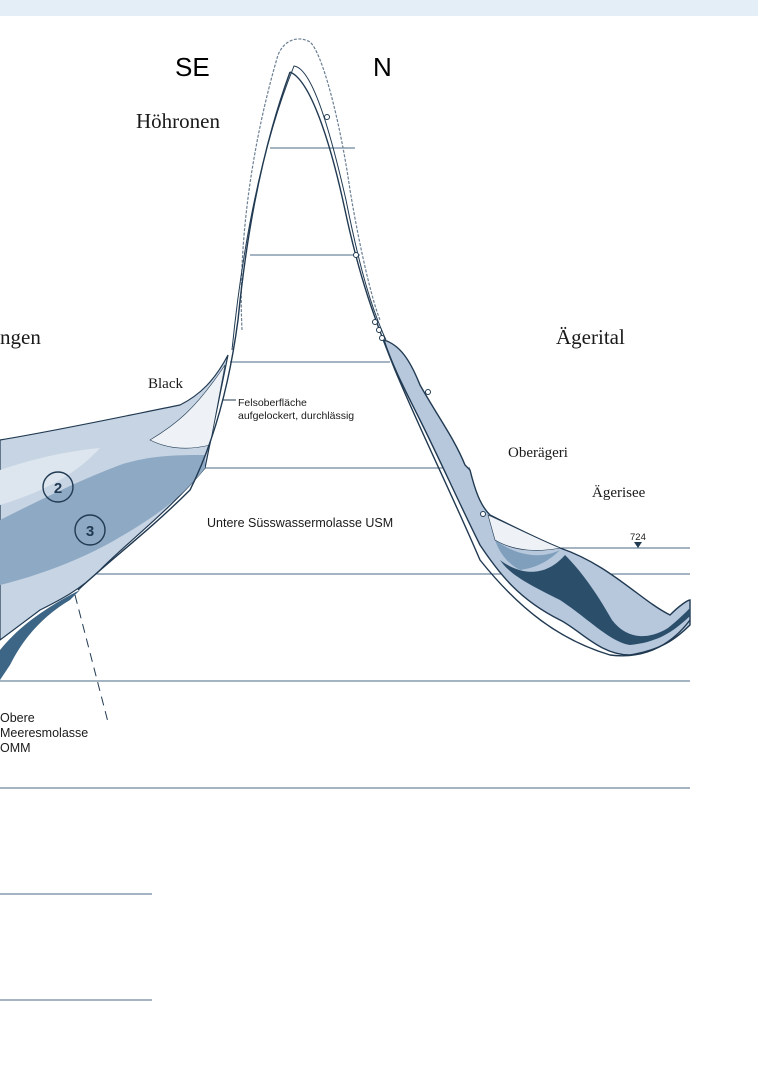 Image resolution: width=758 pixels, height=1084 pixels. What do you see at coordinates (165, 384) in the screenshot?
I see `black-label: Black` at bounding box center [165, 384].